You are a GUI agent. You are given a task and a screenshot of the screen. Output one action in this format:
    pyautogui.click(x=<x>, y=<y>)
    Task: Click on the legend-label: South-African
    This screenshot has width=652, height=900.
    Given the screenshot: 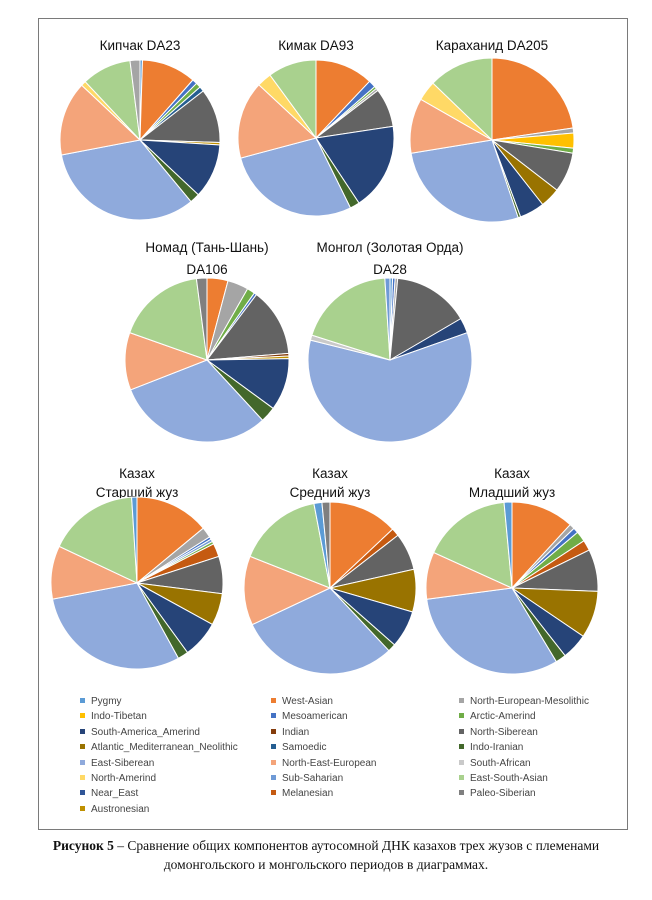 What is the action you would take?
    pyautogui.click(x=500, y=763)
    